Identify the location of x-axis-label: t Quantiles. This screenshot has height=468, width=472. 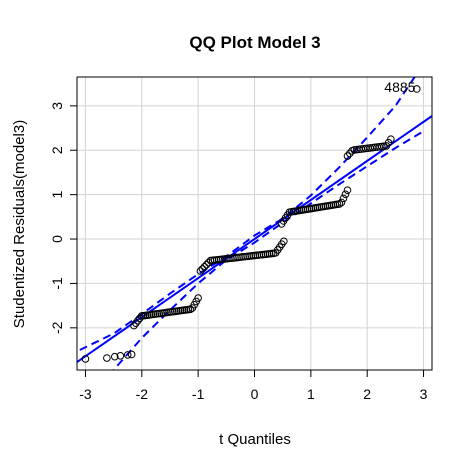
(255, 439).